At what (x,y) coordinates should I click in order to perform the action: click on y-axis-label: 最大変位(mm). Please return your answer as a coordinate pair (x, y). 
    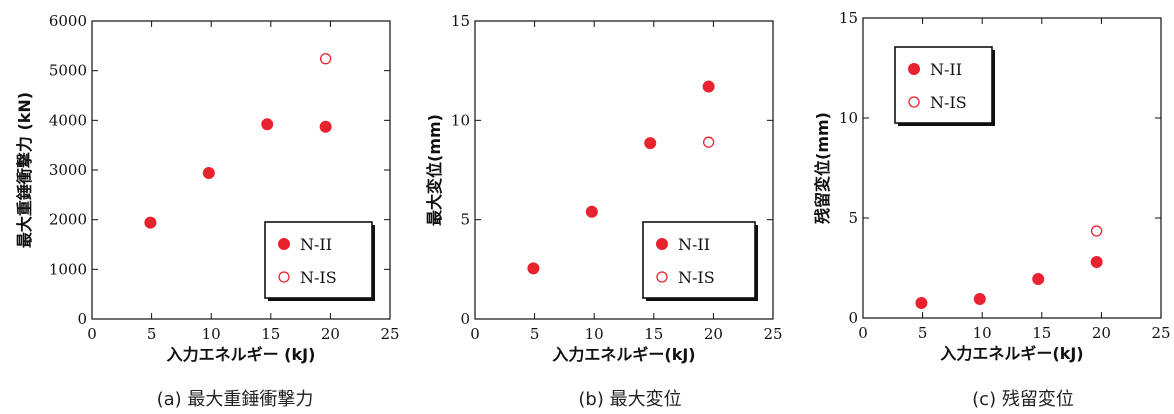
    Looking at the image, I should click on (434, 170).